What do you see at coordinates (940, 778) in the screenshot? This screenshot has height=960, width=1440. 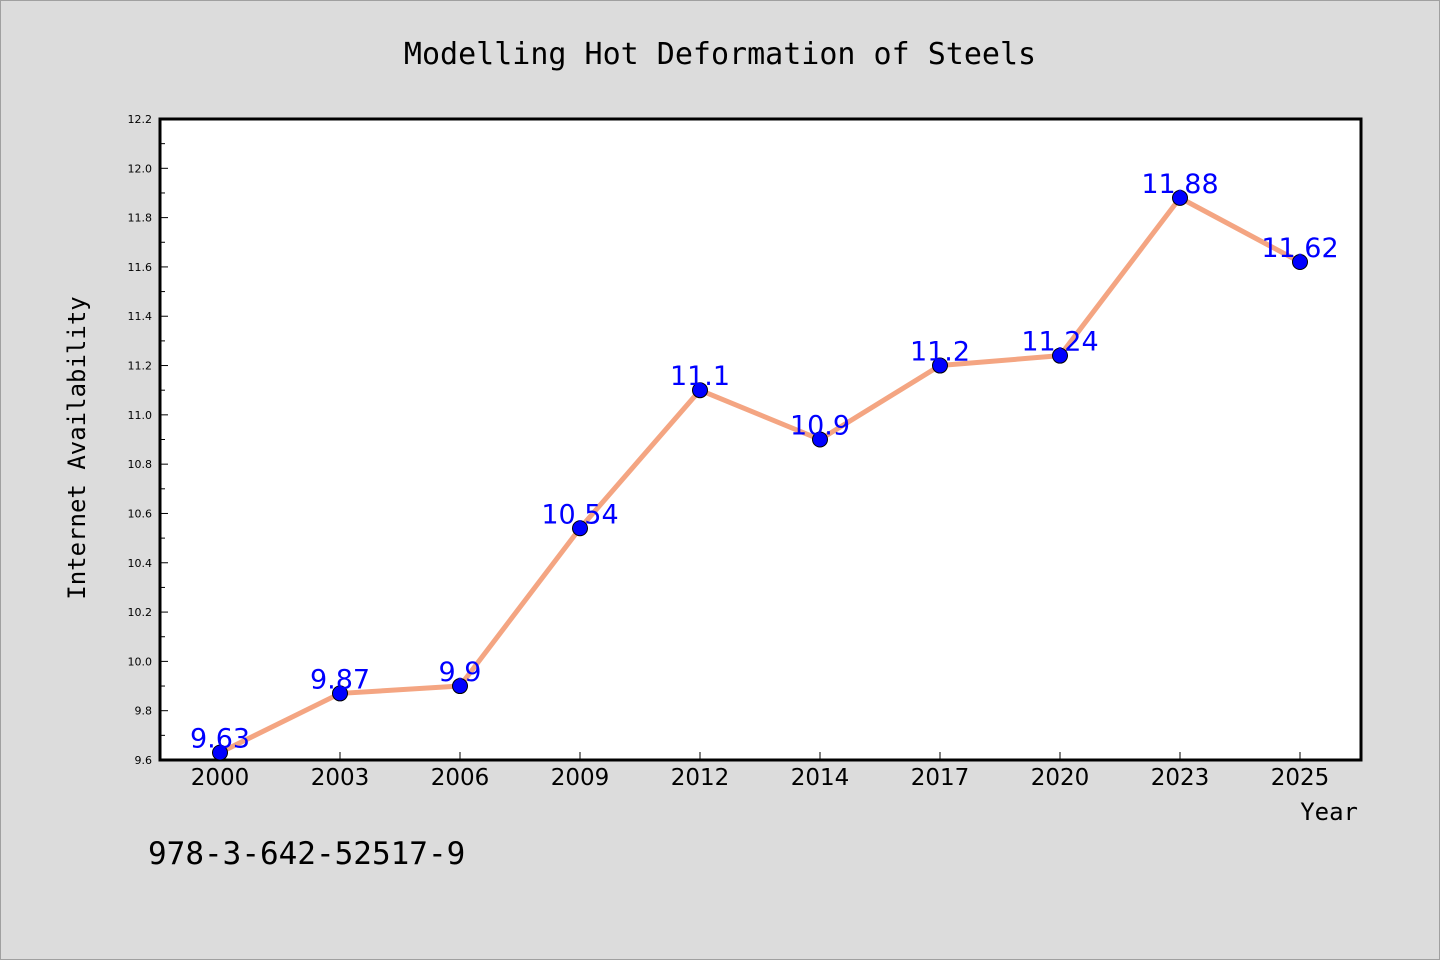 I see `x-tick-label: 2017` at bounding box center [940, 778].